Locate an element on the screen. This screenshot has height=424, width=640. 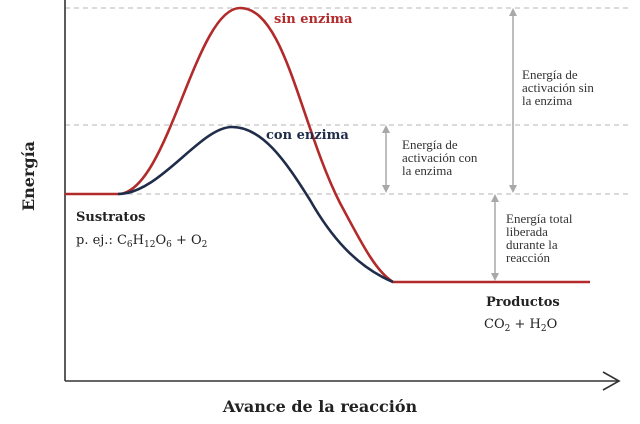
annotation-activation-with-enzyme: Energía de activación con la enzima is located at coordinates (441, 157).